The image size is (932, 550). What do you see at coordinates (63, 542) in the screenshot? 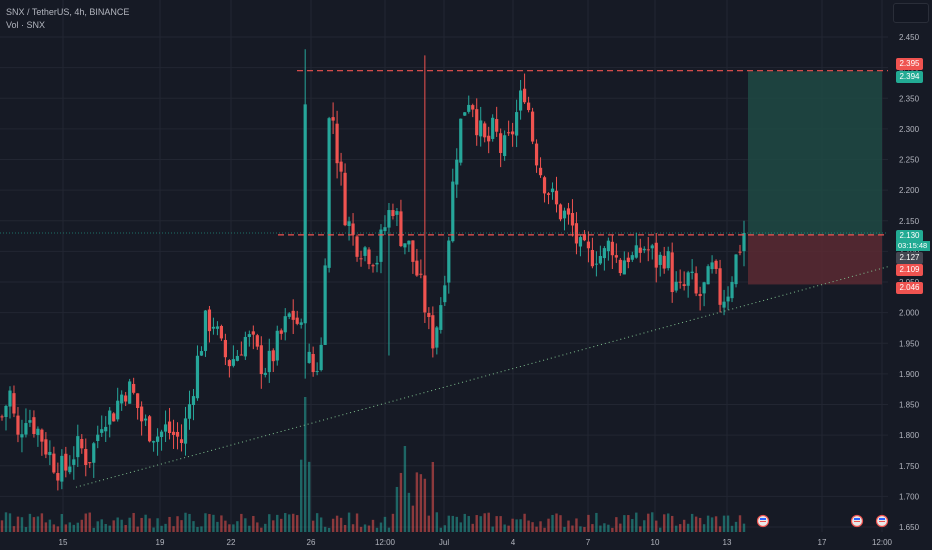
I see `time-tick-label: 15` at bounding box center [63, 542].